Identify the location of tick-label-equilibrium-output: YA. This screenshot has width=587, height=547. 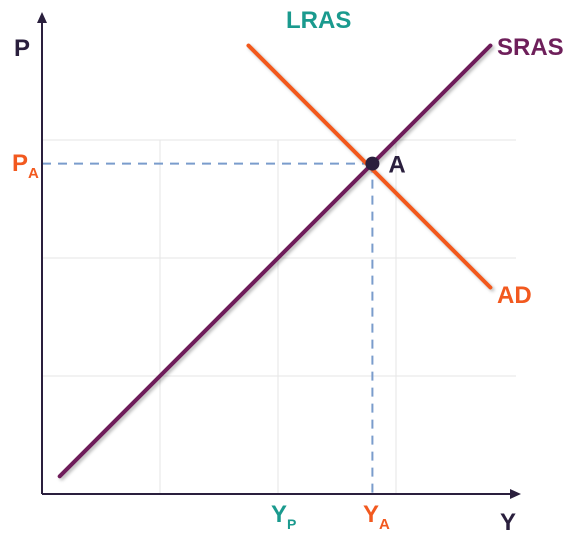
(376, 517).